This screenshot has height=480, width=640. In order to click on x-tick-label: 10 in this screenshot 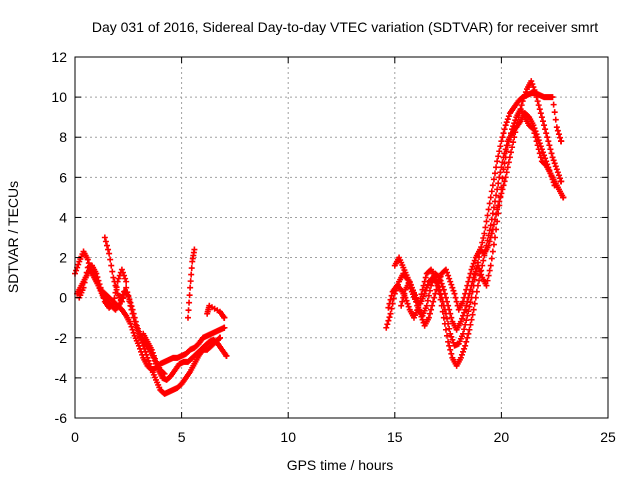, I will do `click(288, 437)`.